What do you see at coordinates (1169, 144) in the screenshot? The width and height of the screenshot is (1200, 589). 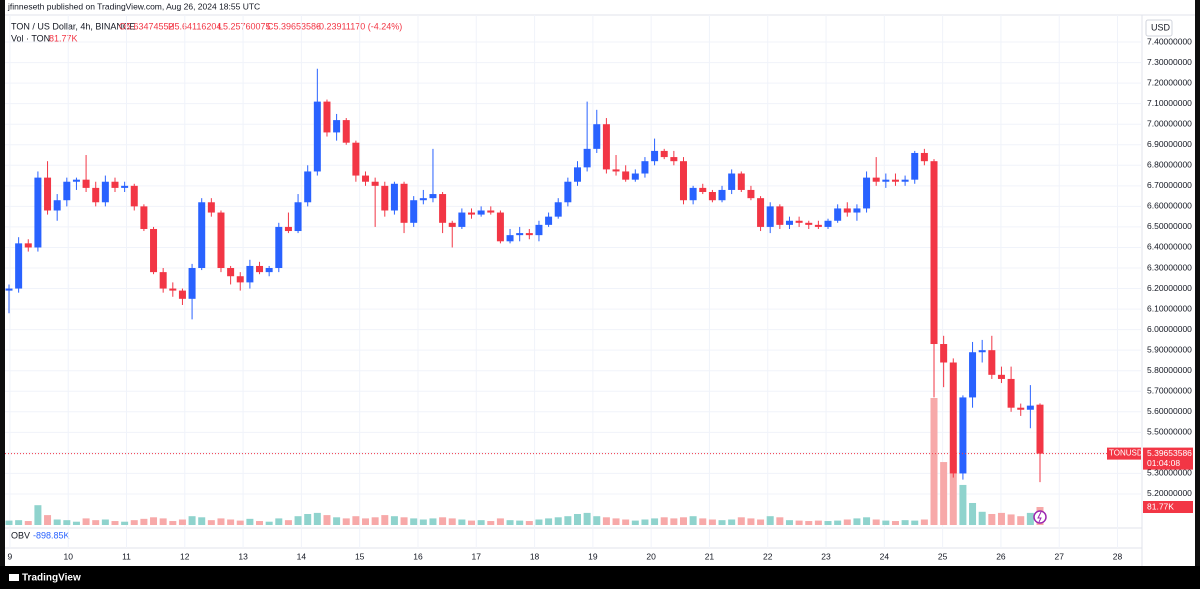 I see `y-tick-label: 6.90000000` at bounding box center [1169, 144].